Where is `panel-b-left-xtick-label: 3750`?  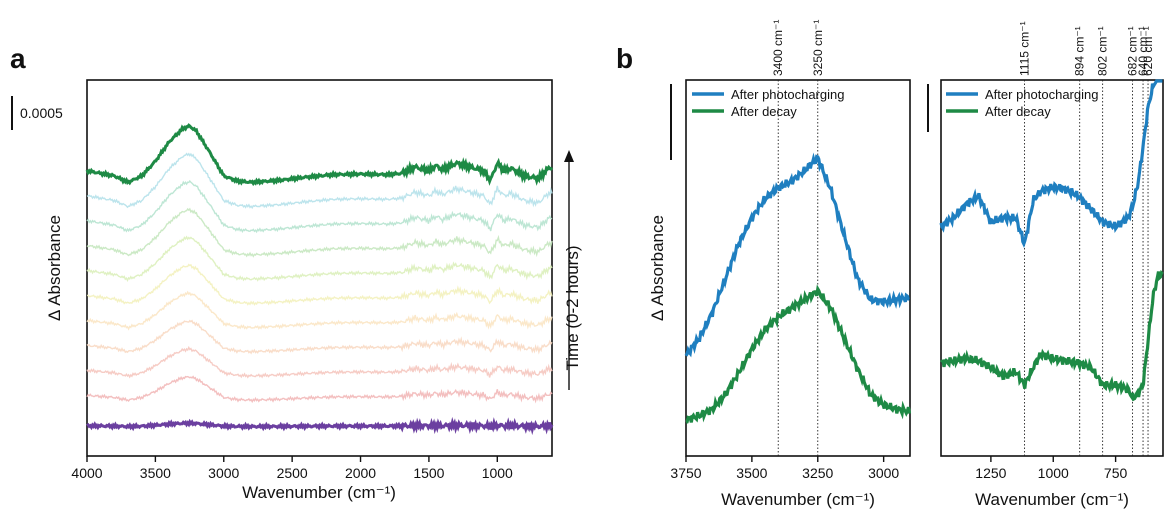
panel-b-left-xtick-label: 3750 is located at coordinates (685, 473).